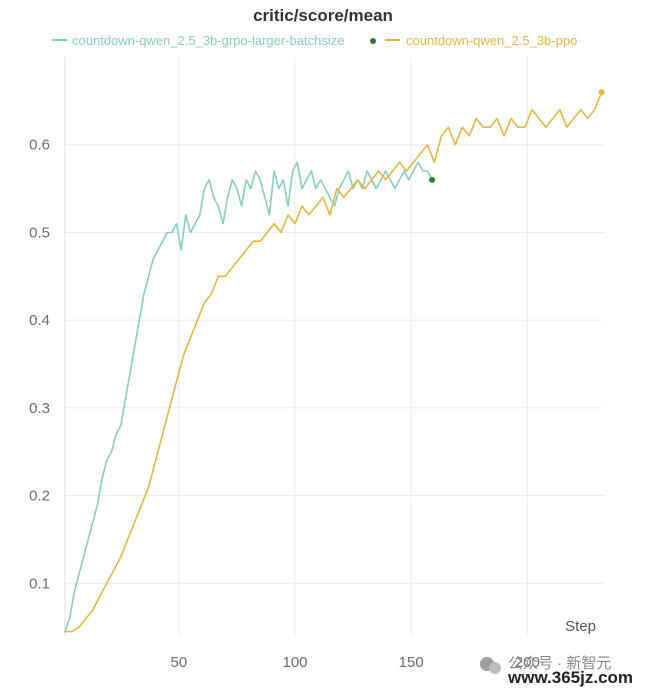 The height and width of the screenshot is (695, 660). What do you see at coordinates (294, 662) in the screenshot?
I see `x-tick-label: 100` at bounding box center [294, 662].